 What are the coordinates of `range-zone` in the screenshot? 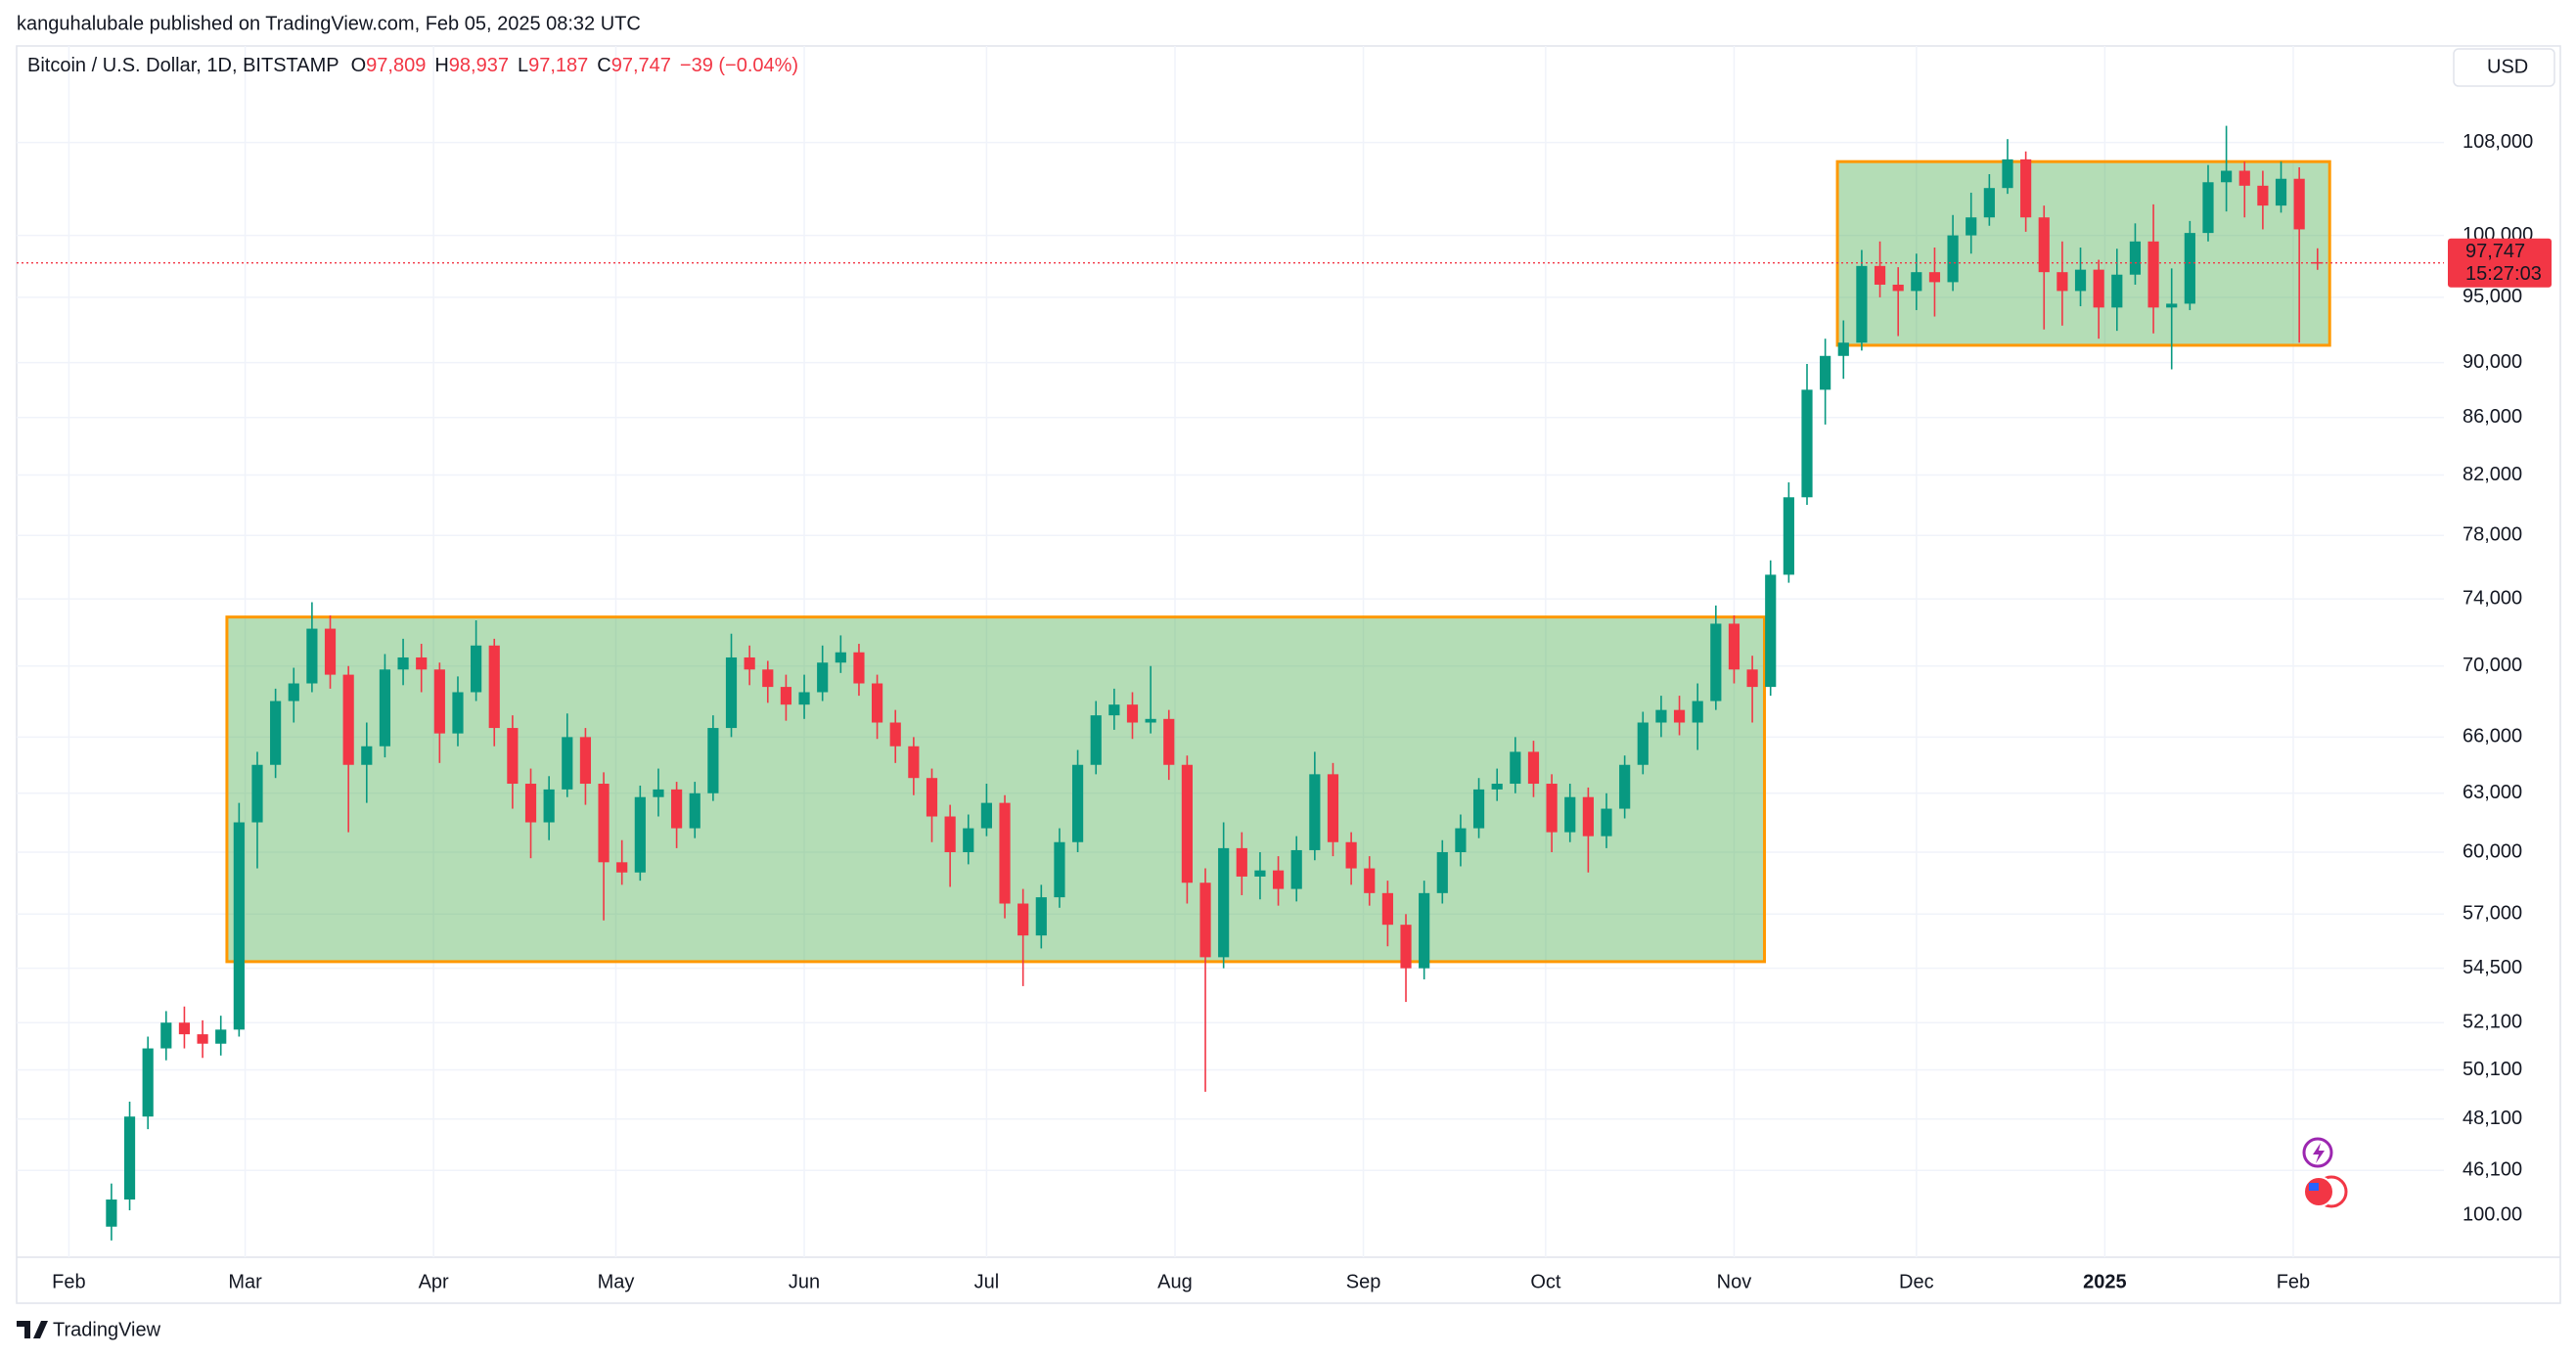 It's located at (2083, 253).